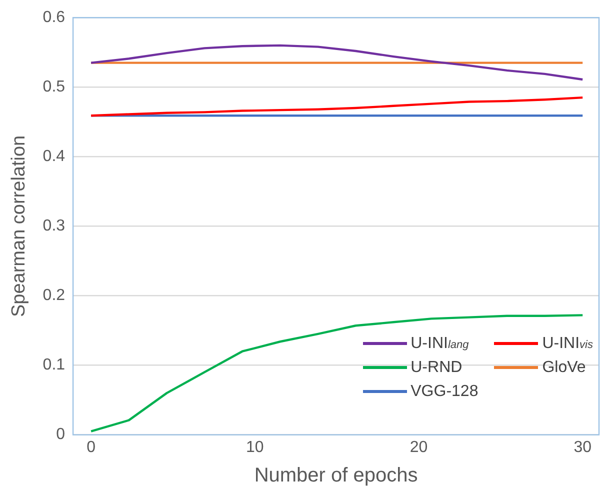 The image size is (603, 494). Describe the element at coordinates (19, 226) in the screenshot. I see `y-axis-title: Spearman correlation` at that location.